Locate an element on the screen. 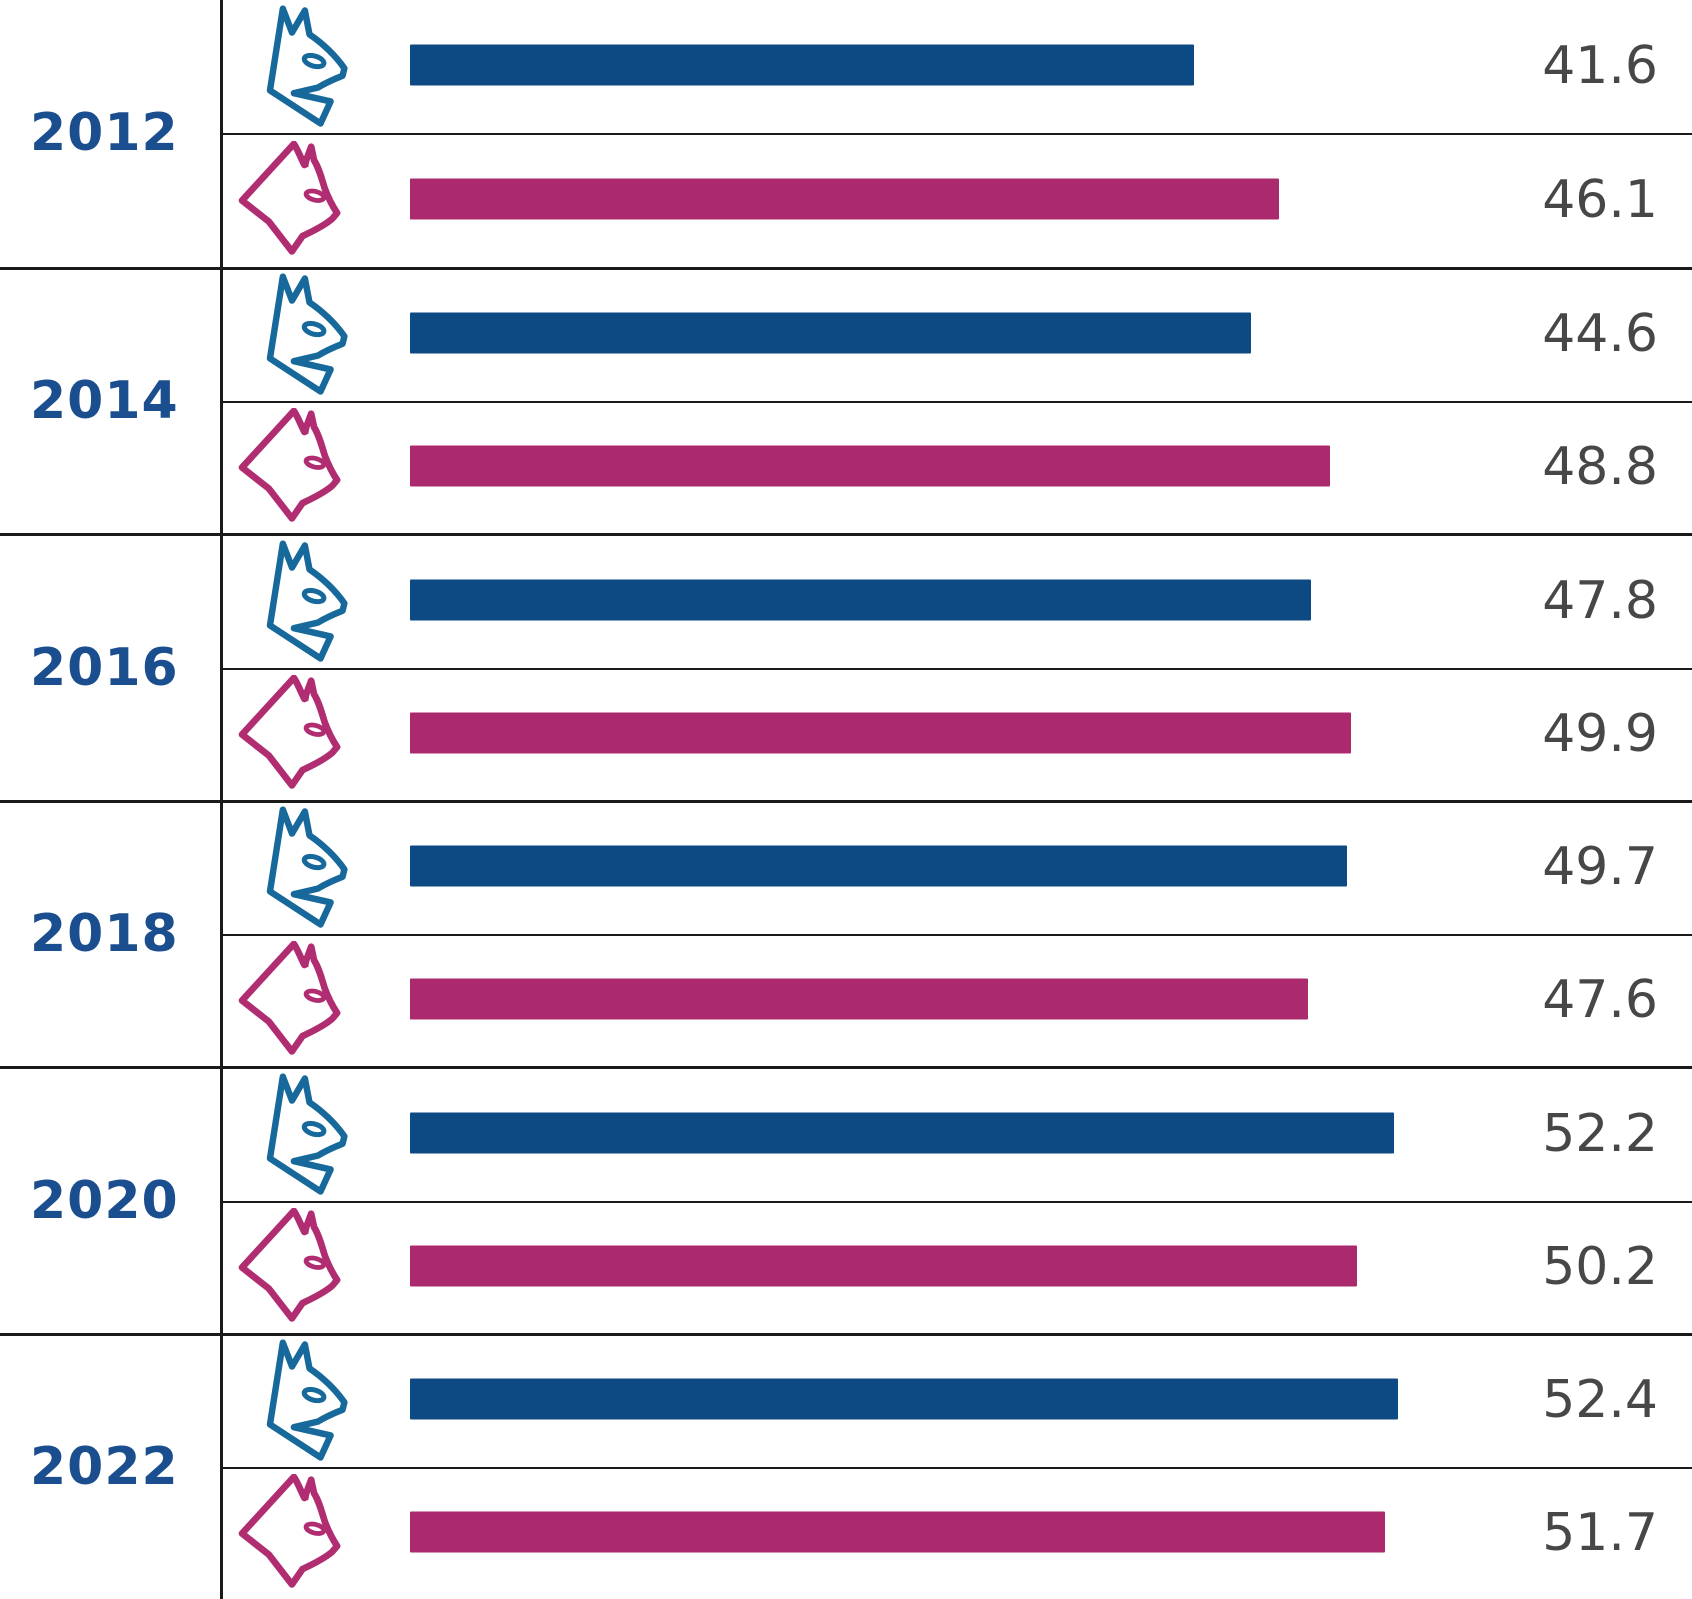  dog-value-label: 49.7 is located at coordinates (1600, 867).